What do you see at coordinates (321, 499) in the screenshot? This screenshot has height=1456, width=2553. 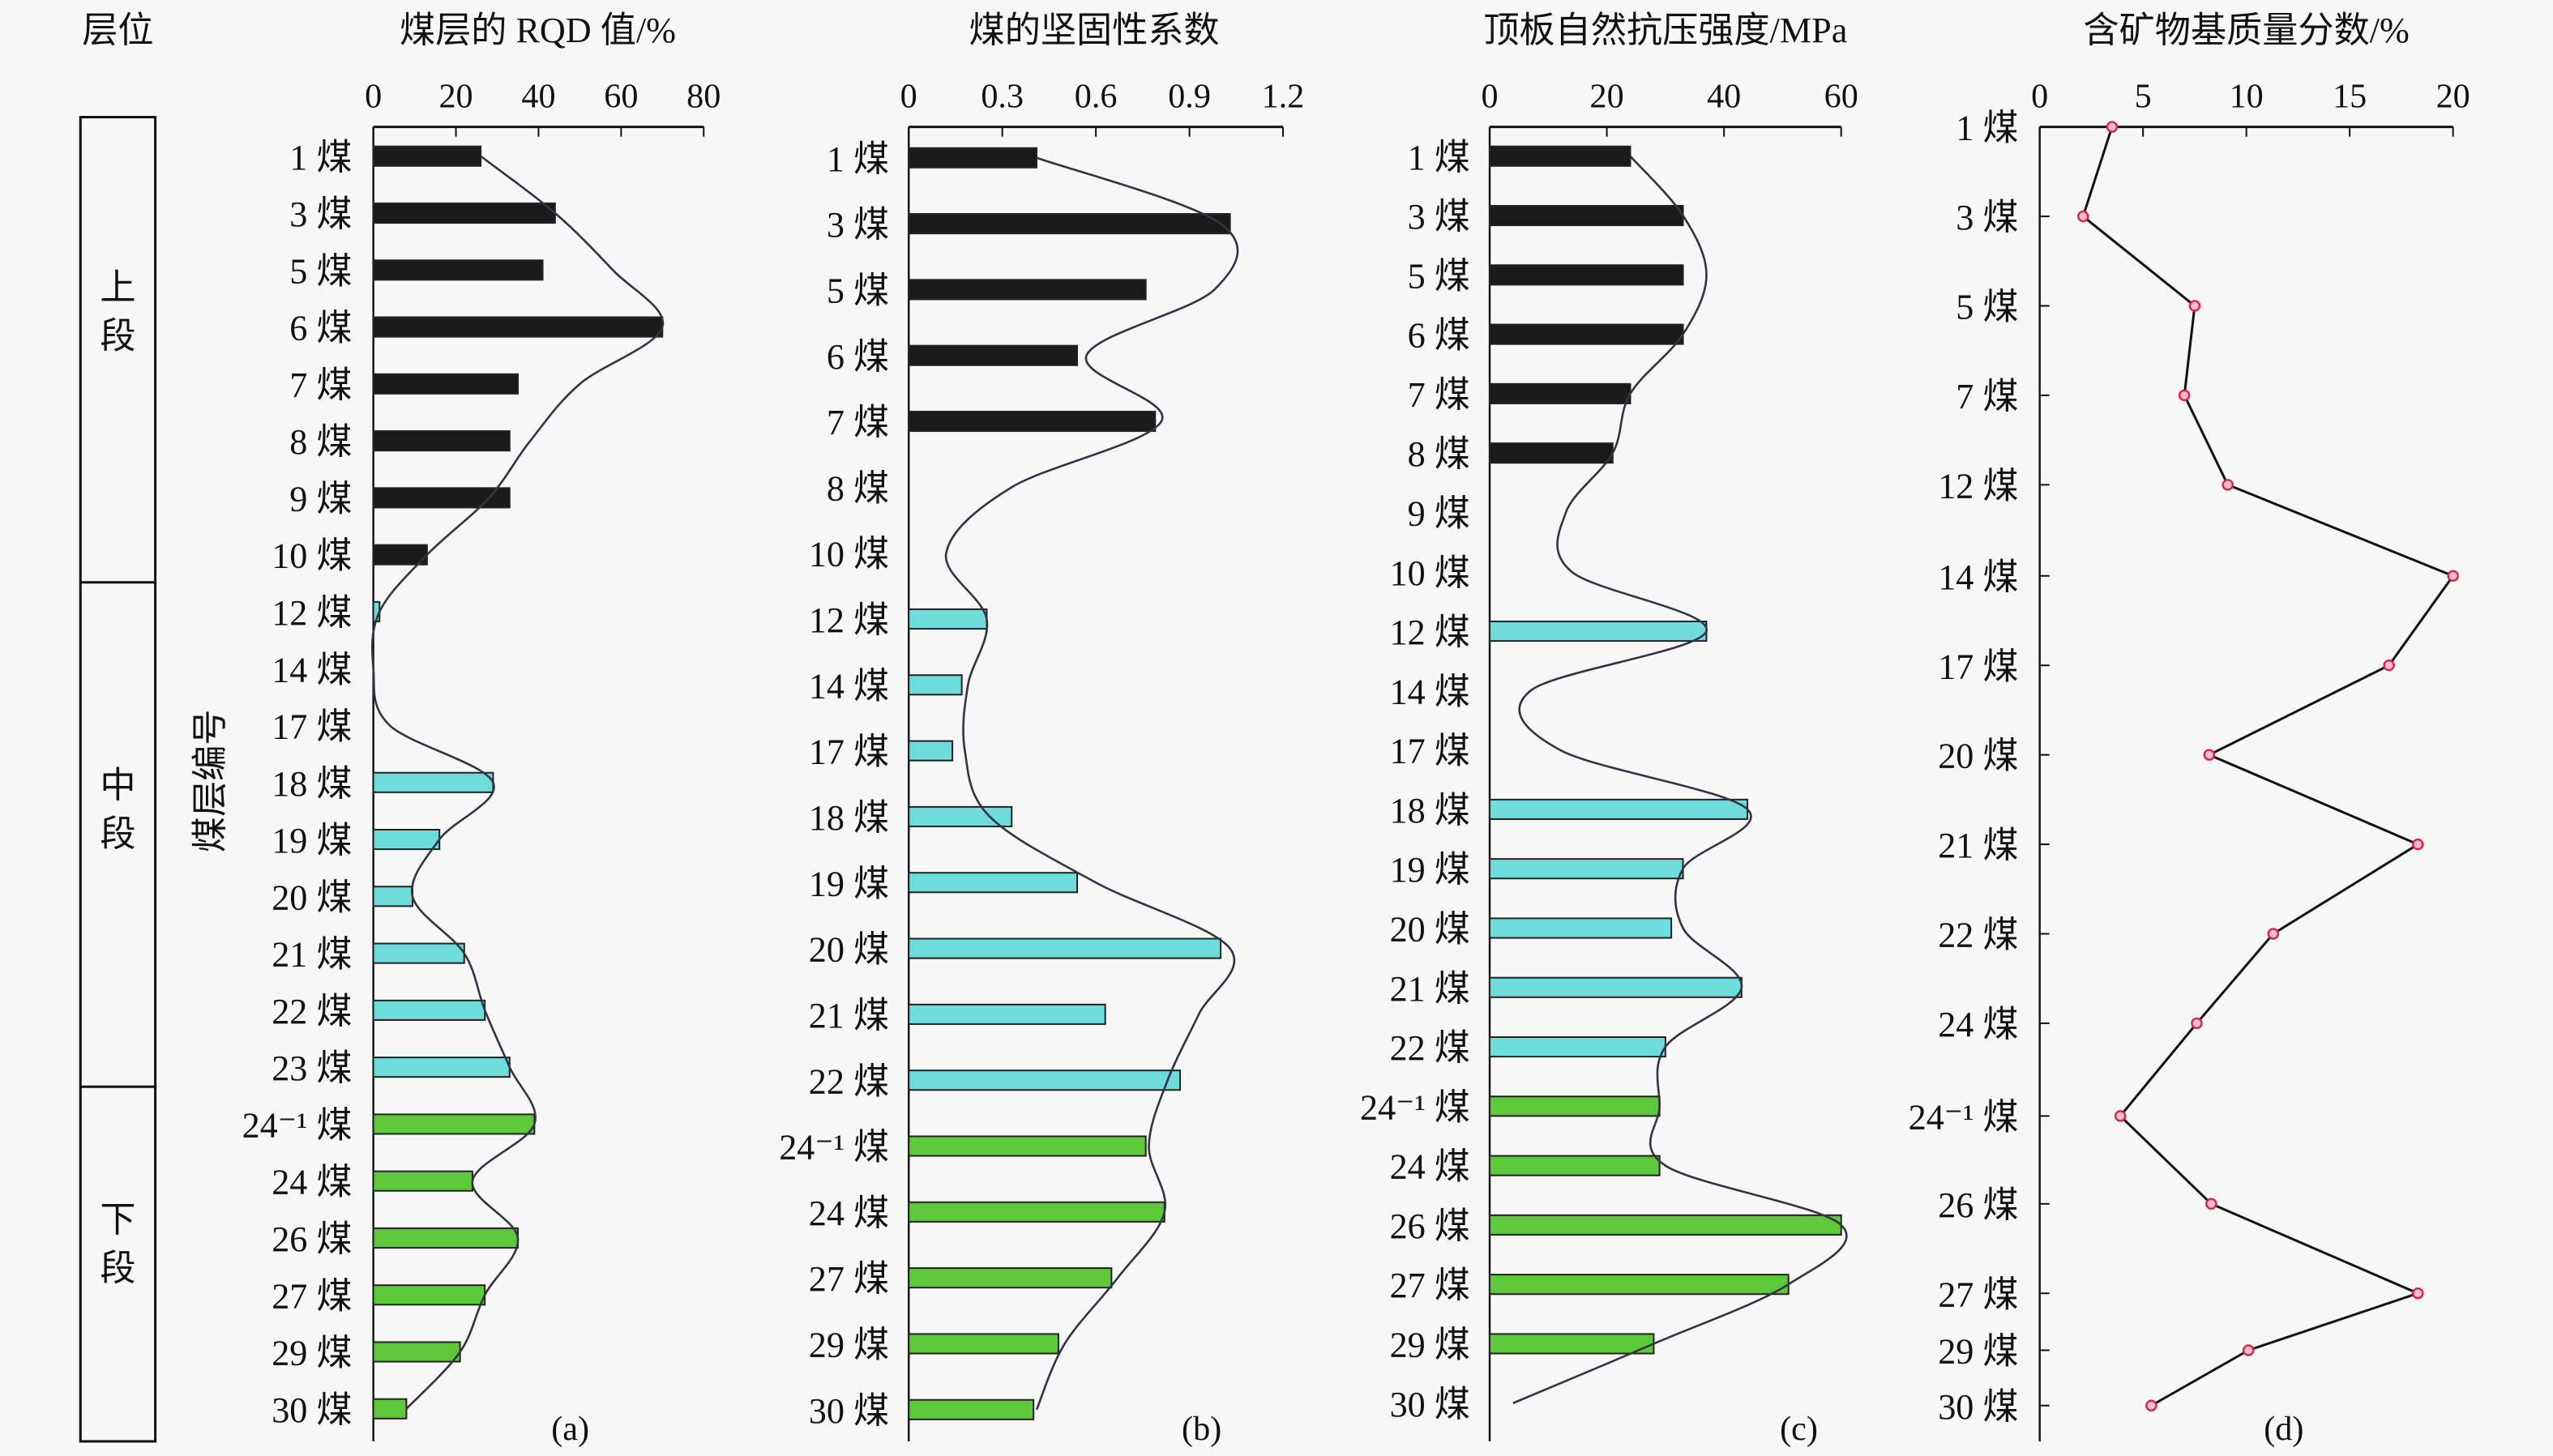 I see `seam-label: 9 煤` at bounding box center [321, 499].